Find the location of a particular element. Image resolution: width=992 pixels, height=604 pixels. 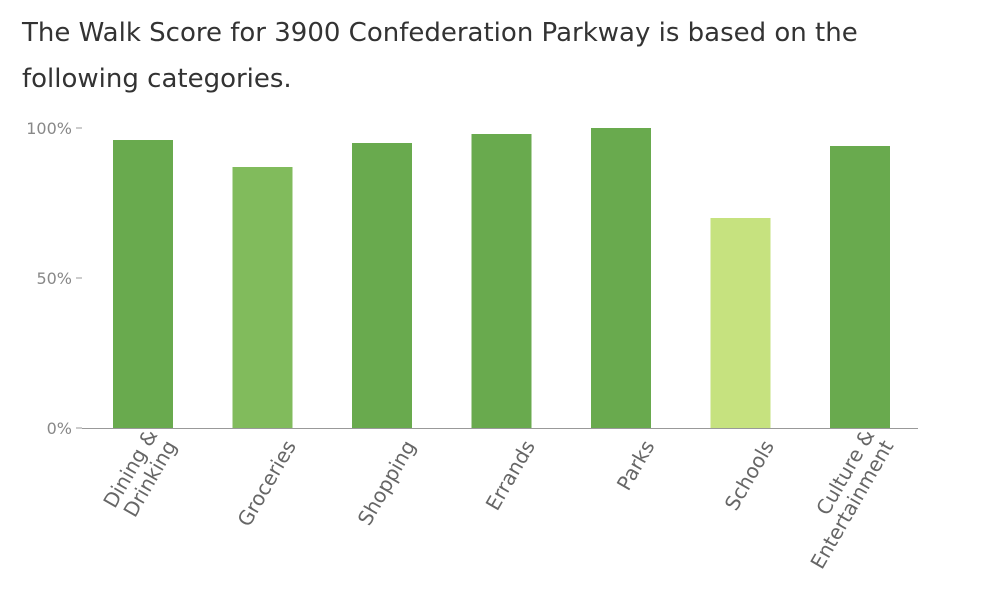

category-label: Errands is located at coordinates (510, 475).